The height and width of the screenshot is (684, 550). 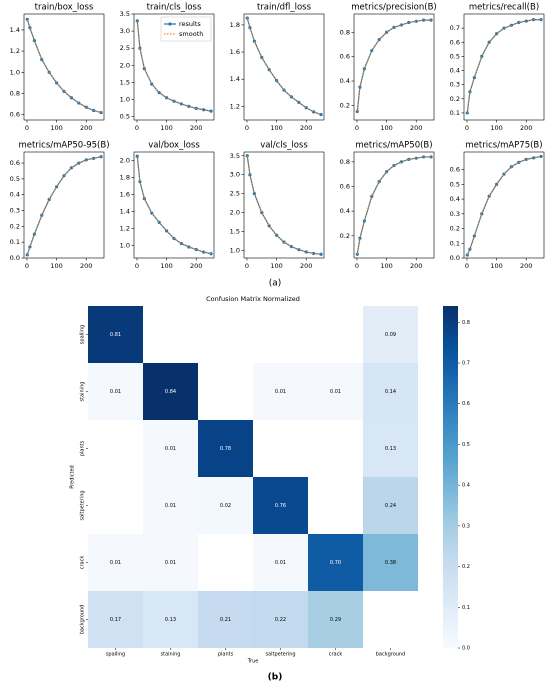 I want to click on cell-label: 0.81, so click(x=115, y=335).